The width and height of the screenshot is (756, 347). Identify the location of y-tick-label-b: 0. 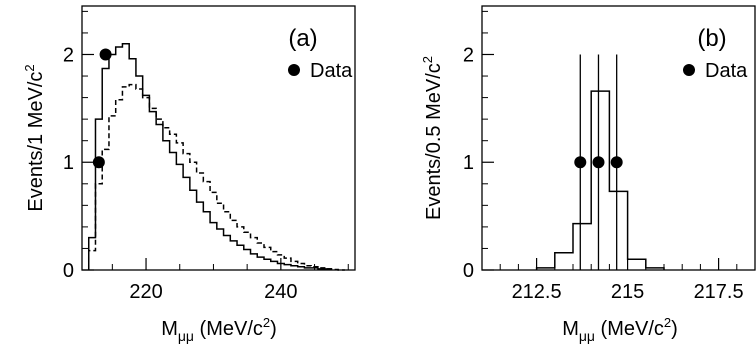
(468, 271).